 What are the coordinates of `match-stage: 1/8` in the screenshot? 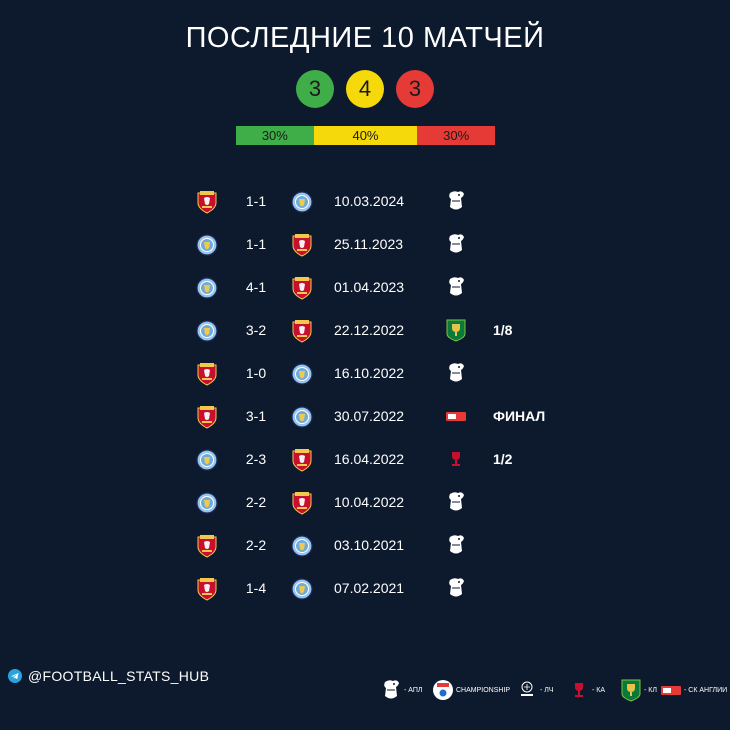 It's located at (503, 330).